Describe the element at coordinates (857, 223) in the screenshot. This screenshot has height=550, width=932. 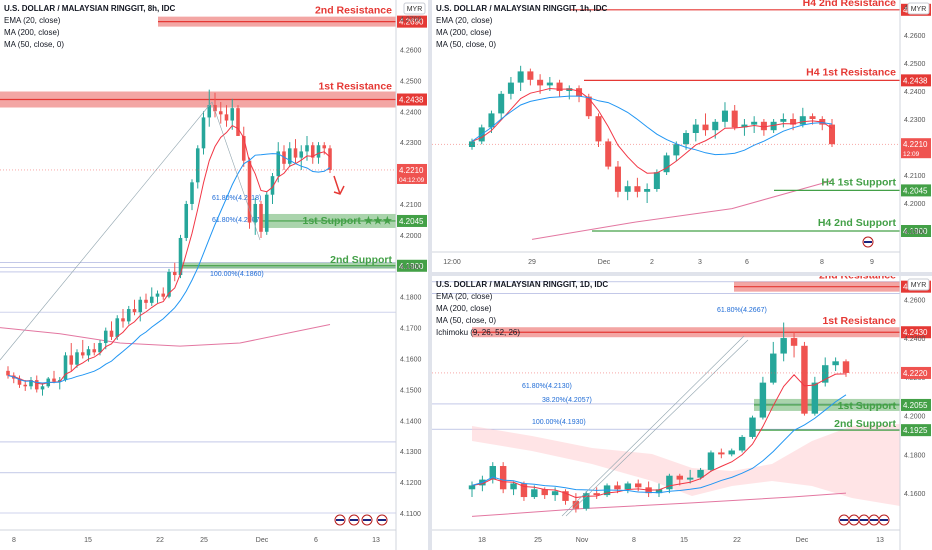
I see `level-label: H4 2nd Support` at that location.